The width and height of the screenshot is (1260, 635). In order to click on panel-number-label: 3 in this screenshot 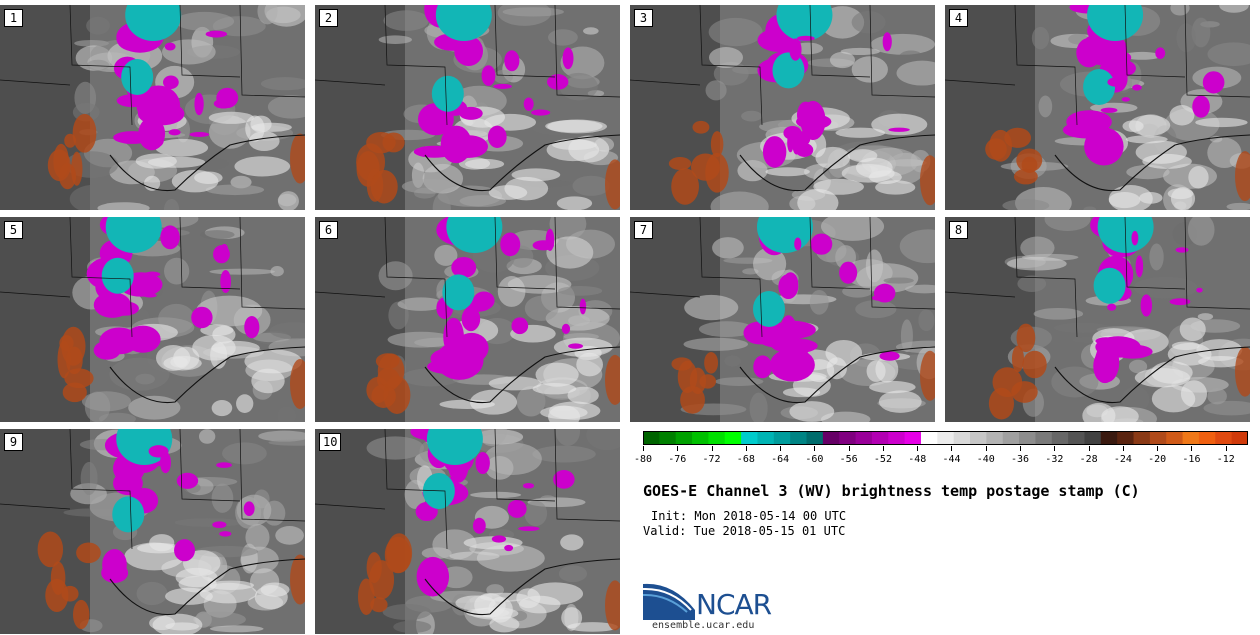, I will do `click(643, 18)`.